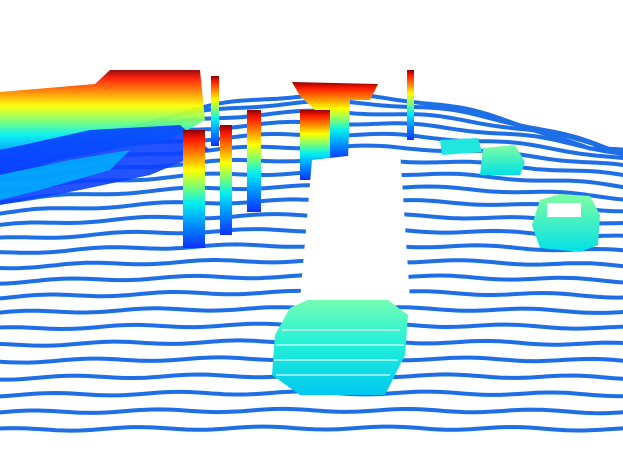 The width and height of the screenshot is (623, 451). What do you see at coordinates (207, 186) in the screenshot?
I see `tree-trunk` at bounding box center [207, 186].